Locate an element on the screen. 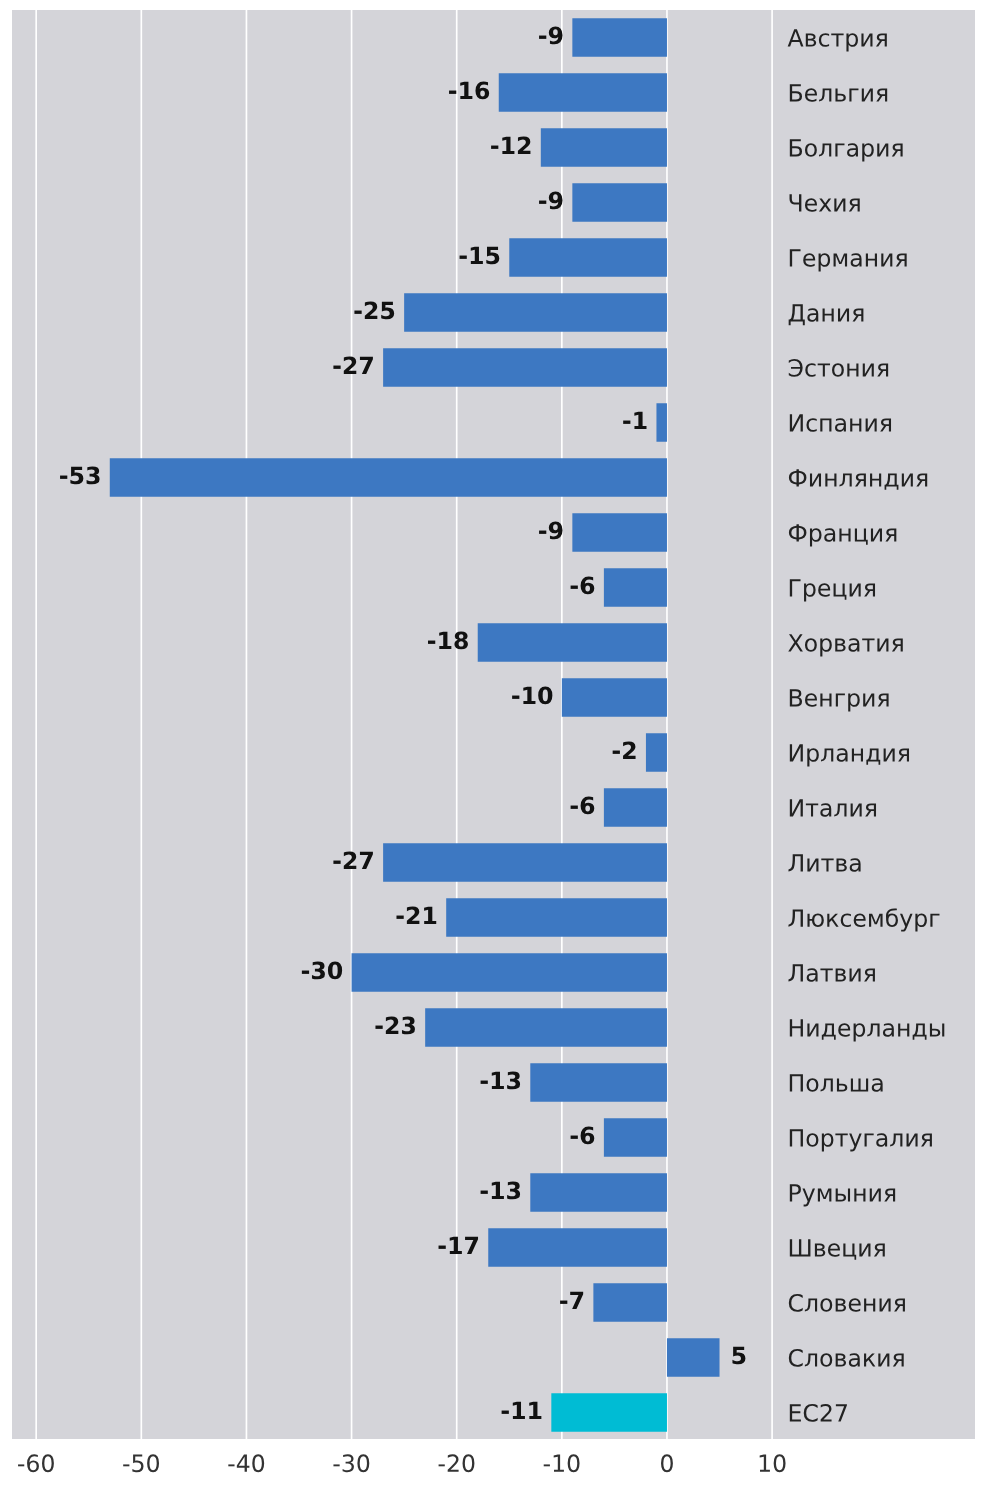 This screenshot has width=985, height=1494. x-tick-label: -30 is located at coordinates (351, 1463).